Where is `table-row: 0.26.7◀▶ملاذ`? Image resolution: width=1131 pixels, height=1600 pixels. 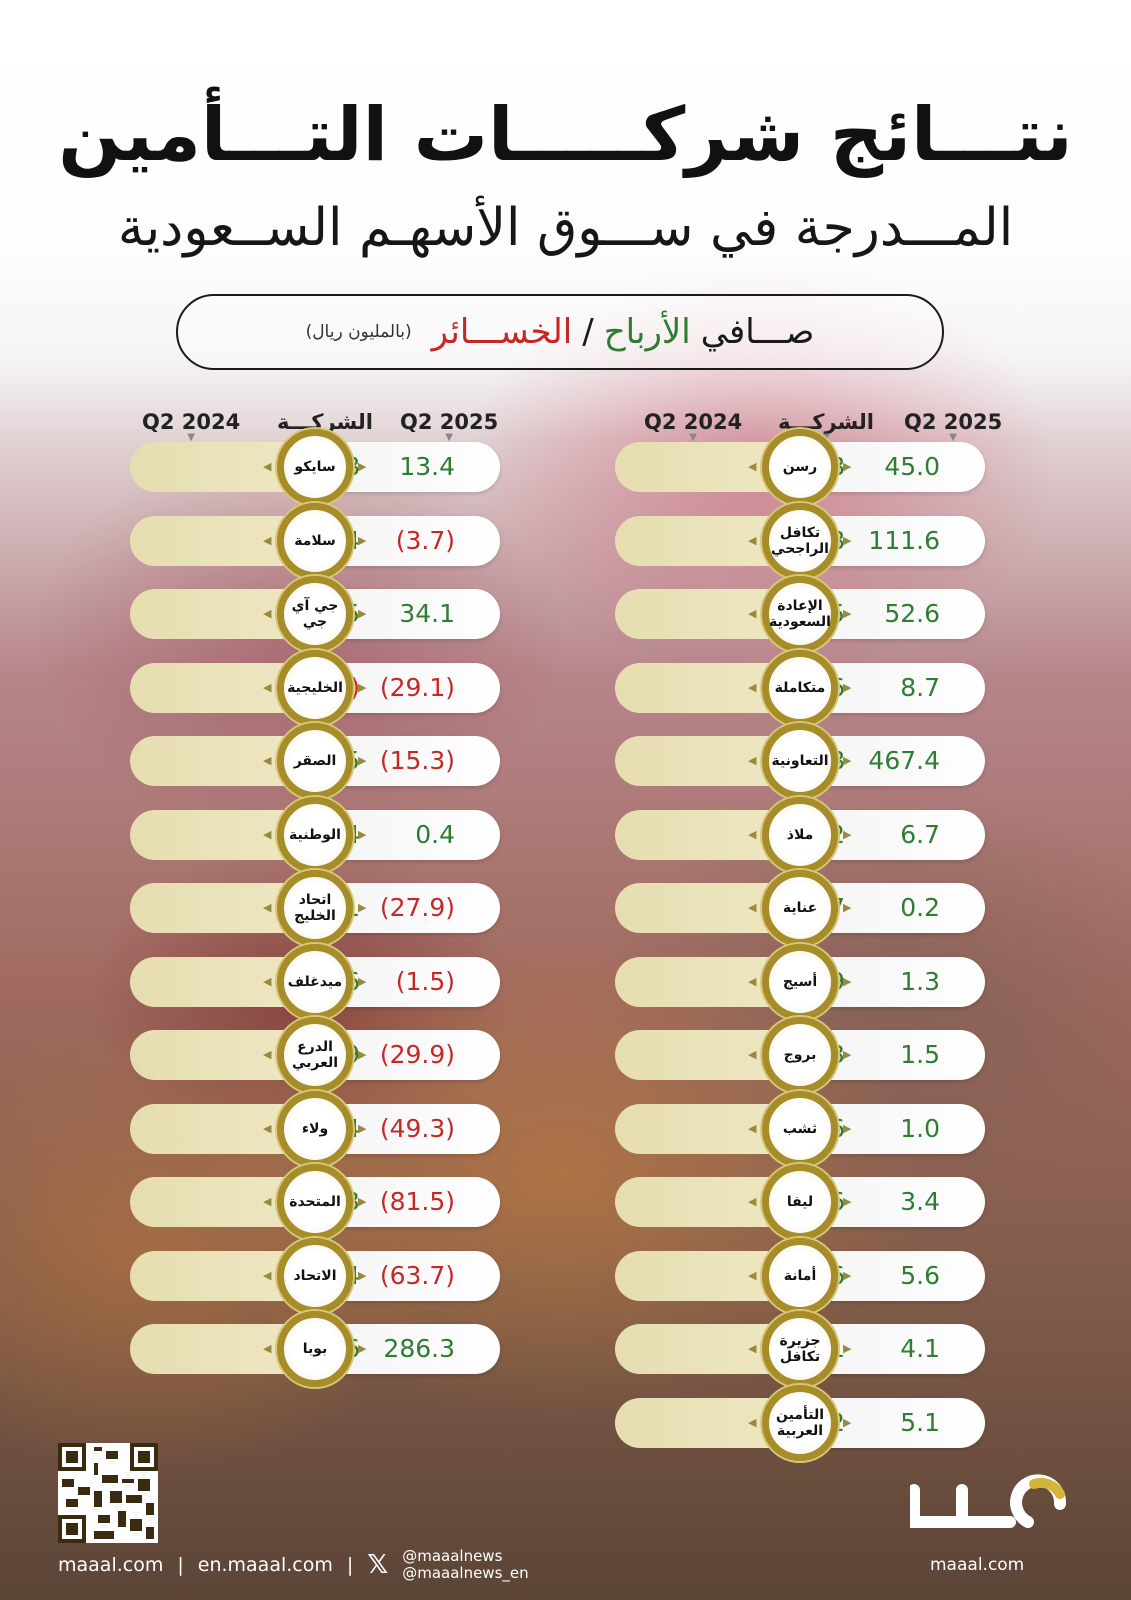 table-row: 0.26.7◀▶ملاذ is located at coordinates (800, 834).